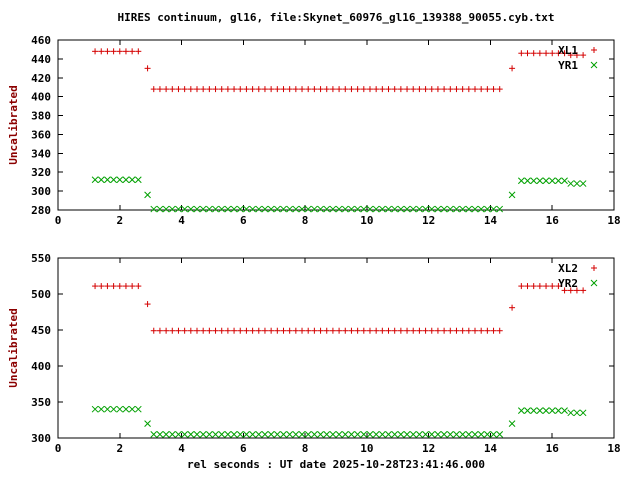  I want to click on y-axis-label-bottom: Uncalibrated, so click(13, 348).